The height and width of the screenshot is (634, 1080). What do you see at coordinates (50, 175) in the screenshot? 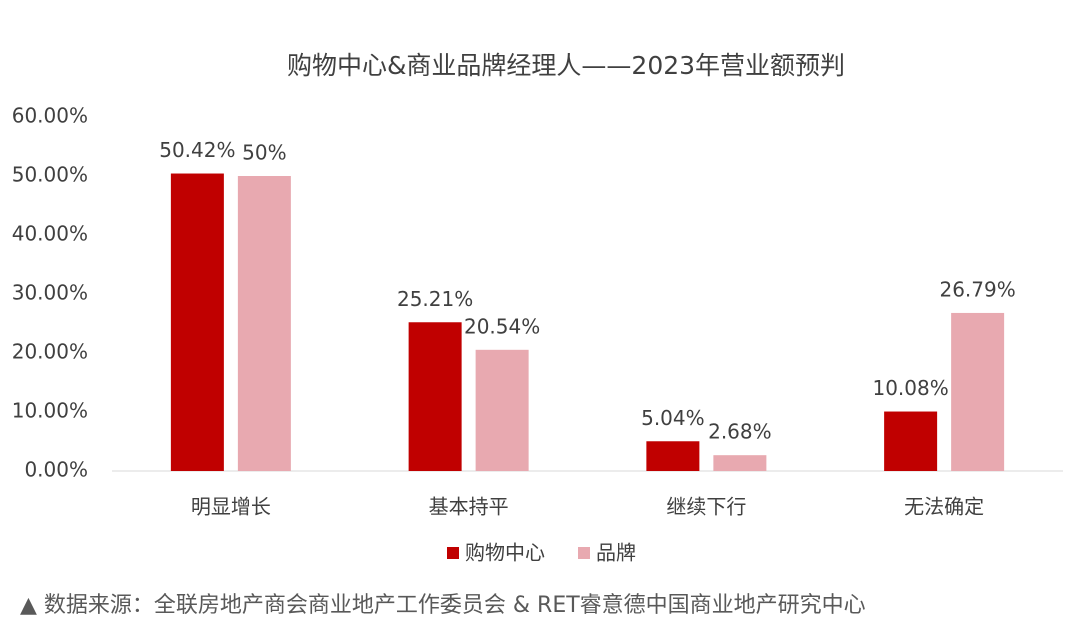
I see `y-tick-label: 50.00%` at bounding box center [50, 175].